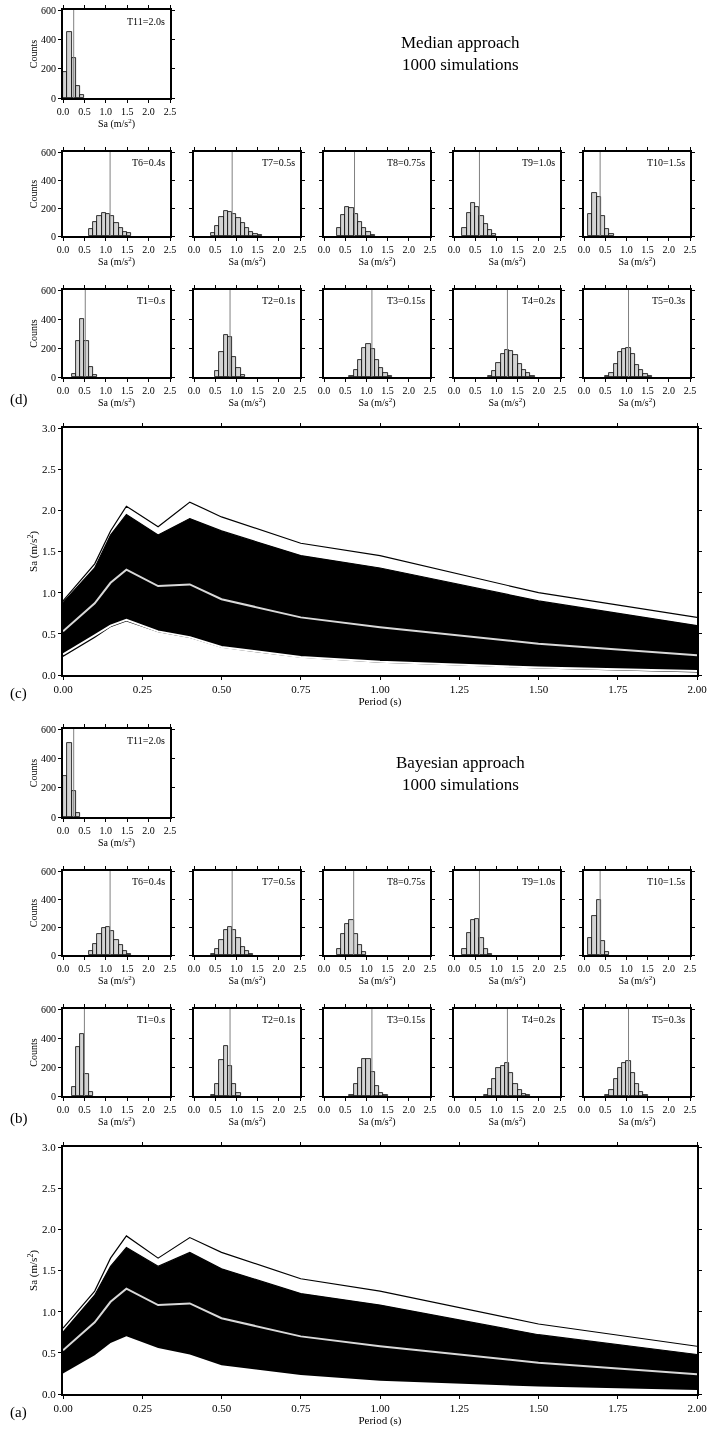 This screenshot has width=708, height=1436. What do you see at coordinates (49, 1352) in the screenshot?
I see `y-tick-label: 0.5` at bounding box center [49, 1352].